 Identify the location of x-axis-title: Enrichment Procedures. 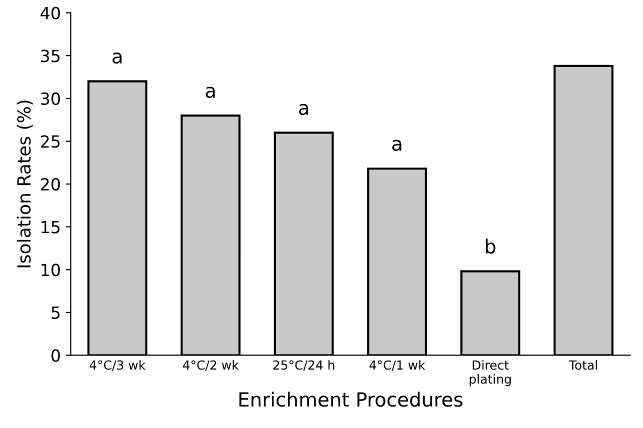
(350, 399).